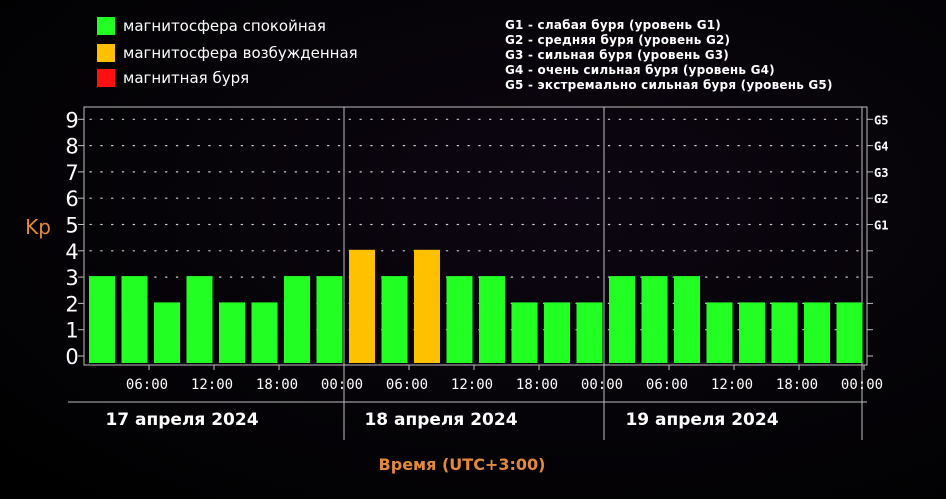  Describe the element at coordinates (881, 147) in the screenshot. I see `storm-tick-label: G4` at that location.